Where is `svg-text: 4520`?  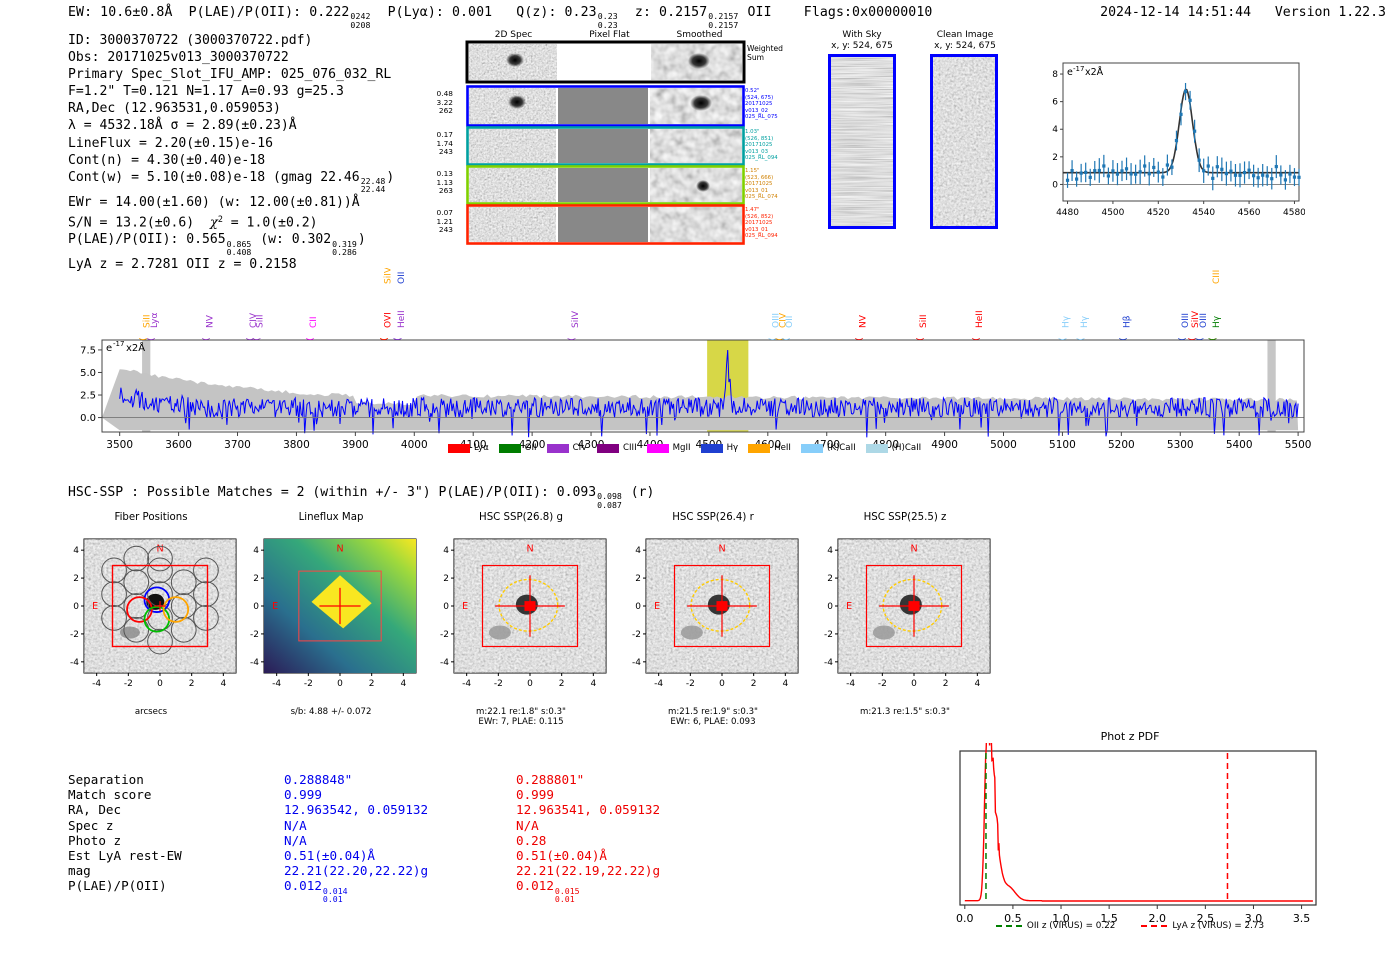
svg-text: 4520 is located at coordinates (1158, 213).